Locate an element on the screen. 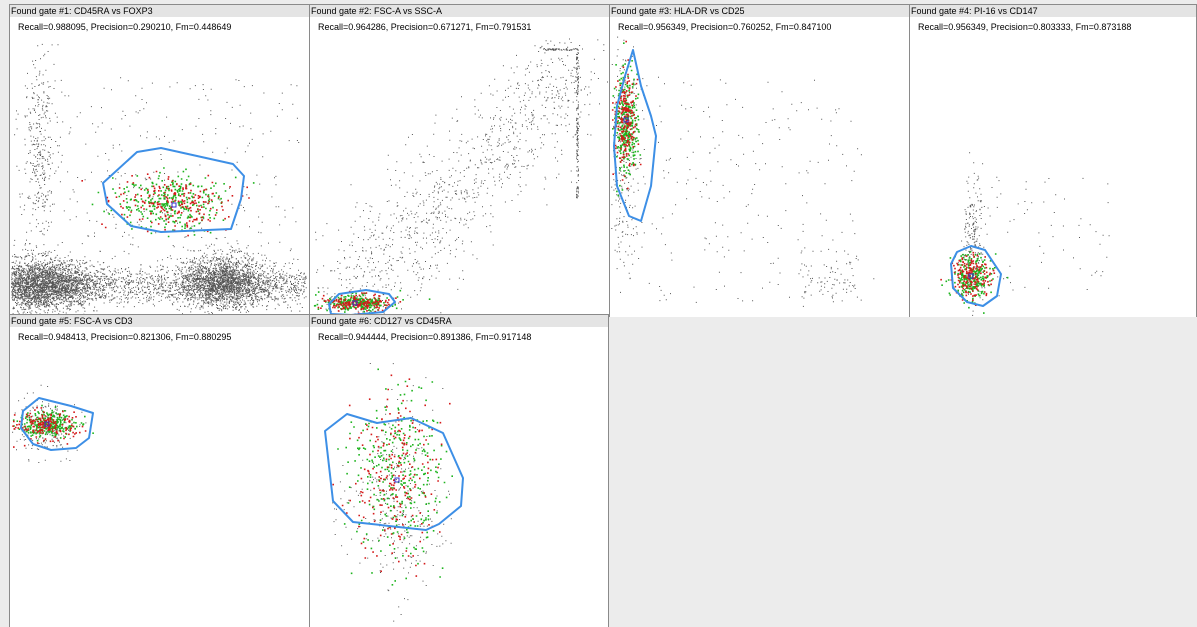  panel-title: Found gate #2: FSC-A vs SSC-A is located at coordinates (459, 11).